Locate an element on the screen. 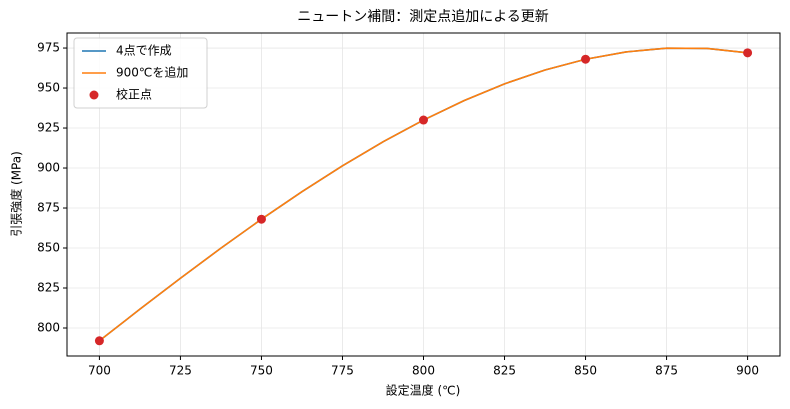  legend-label: 4点で作成 is located at coordinates (144, 51).